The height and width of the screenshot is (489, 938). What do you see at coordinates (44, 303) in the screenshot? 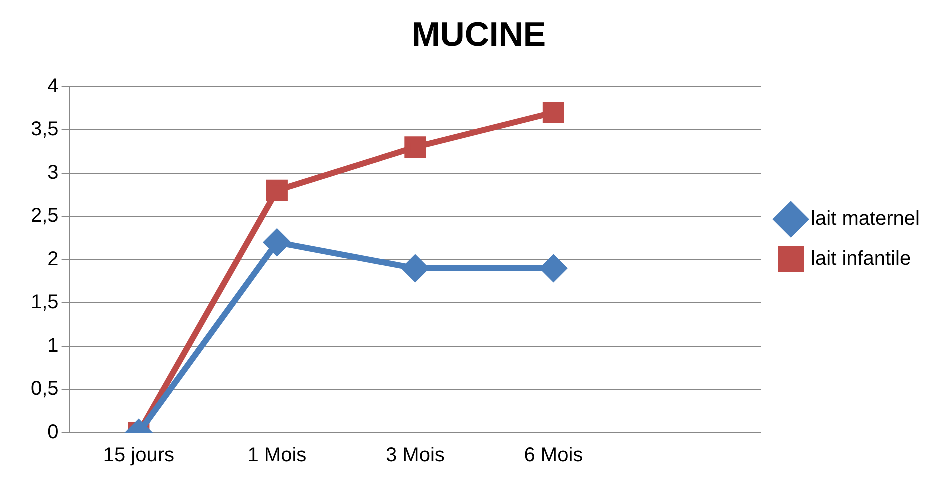
I see `y-tick-label: 1,5` at bounding box center [44, 303].